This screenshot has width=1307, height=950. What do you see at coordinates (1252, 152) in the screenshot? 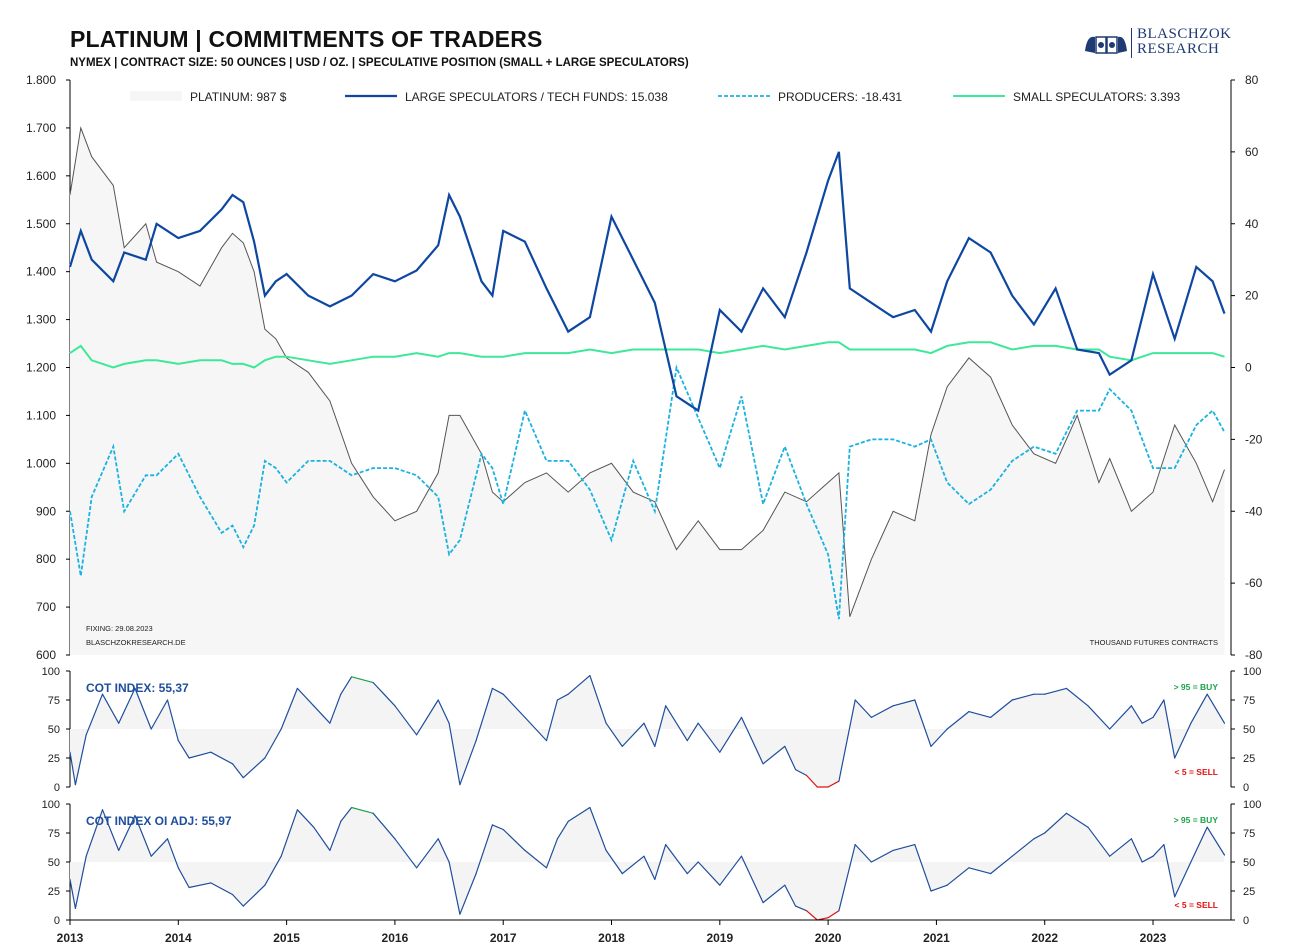
I see `right-tick-label: 60` at bounding box center [1252, 152].